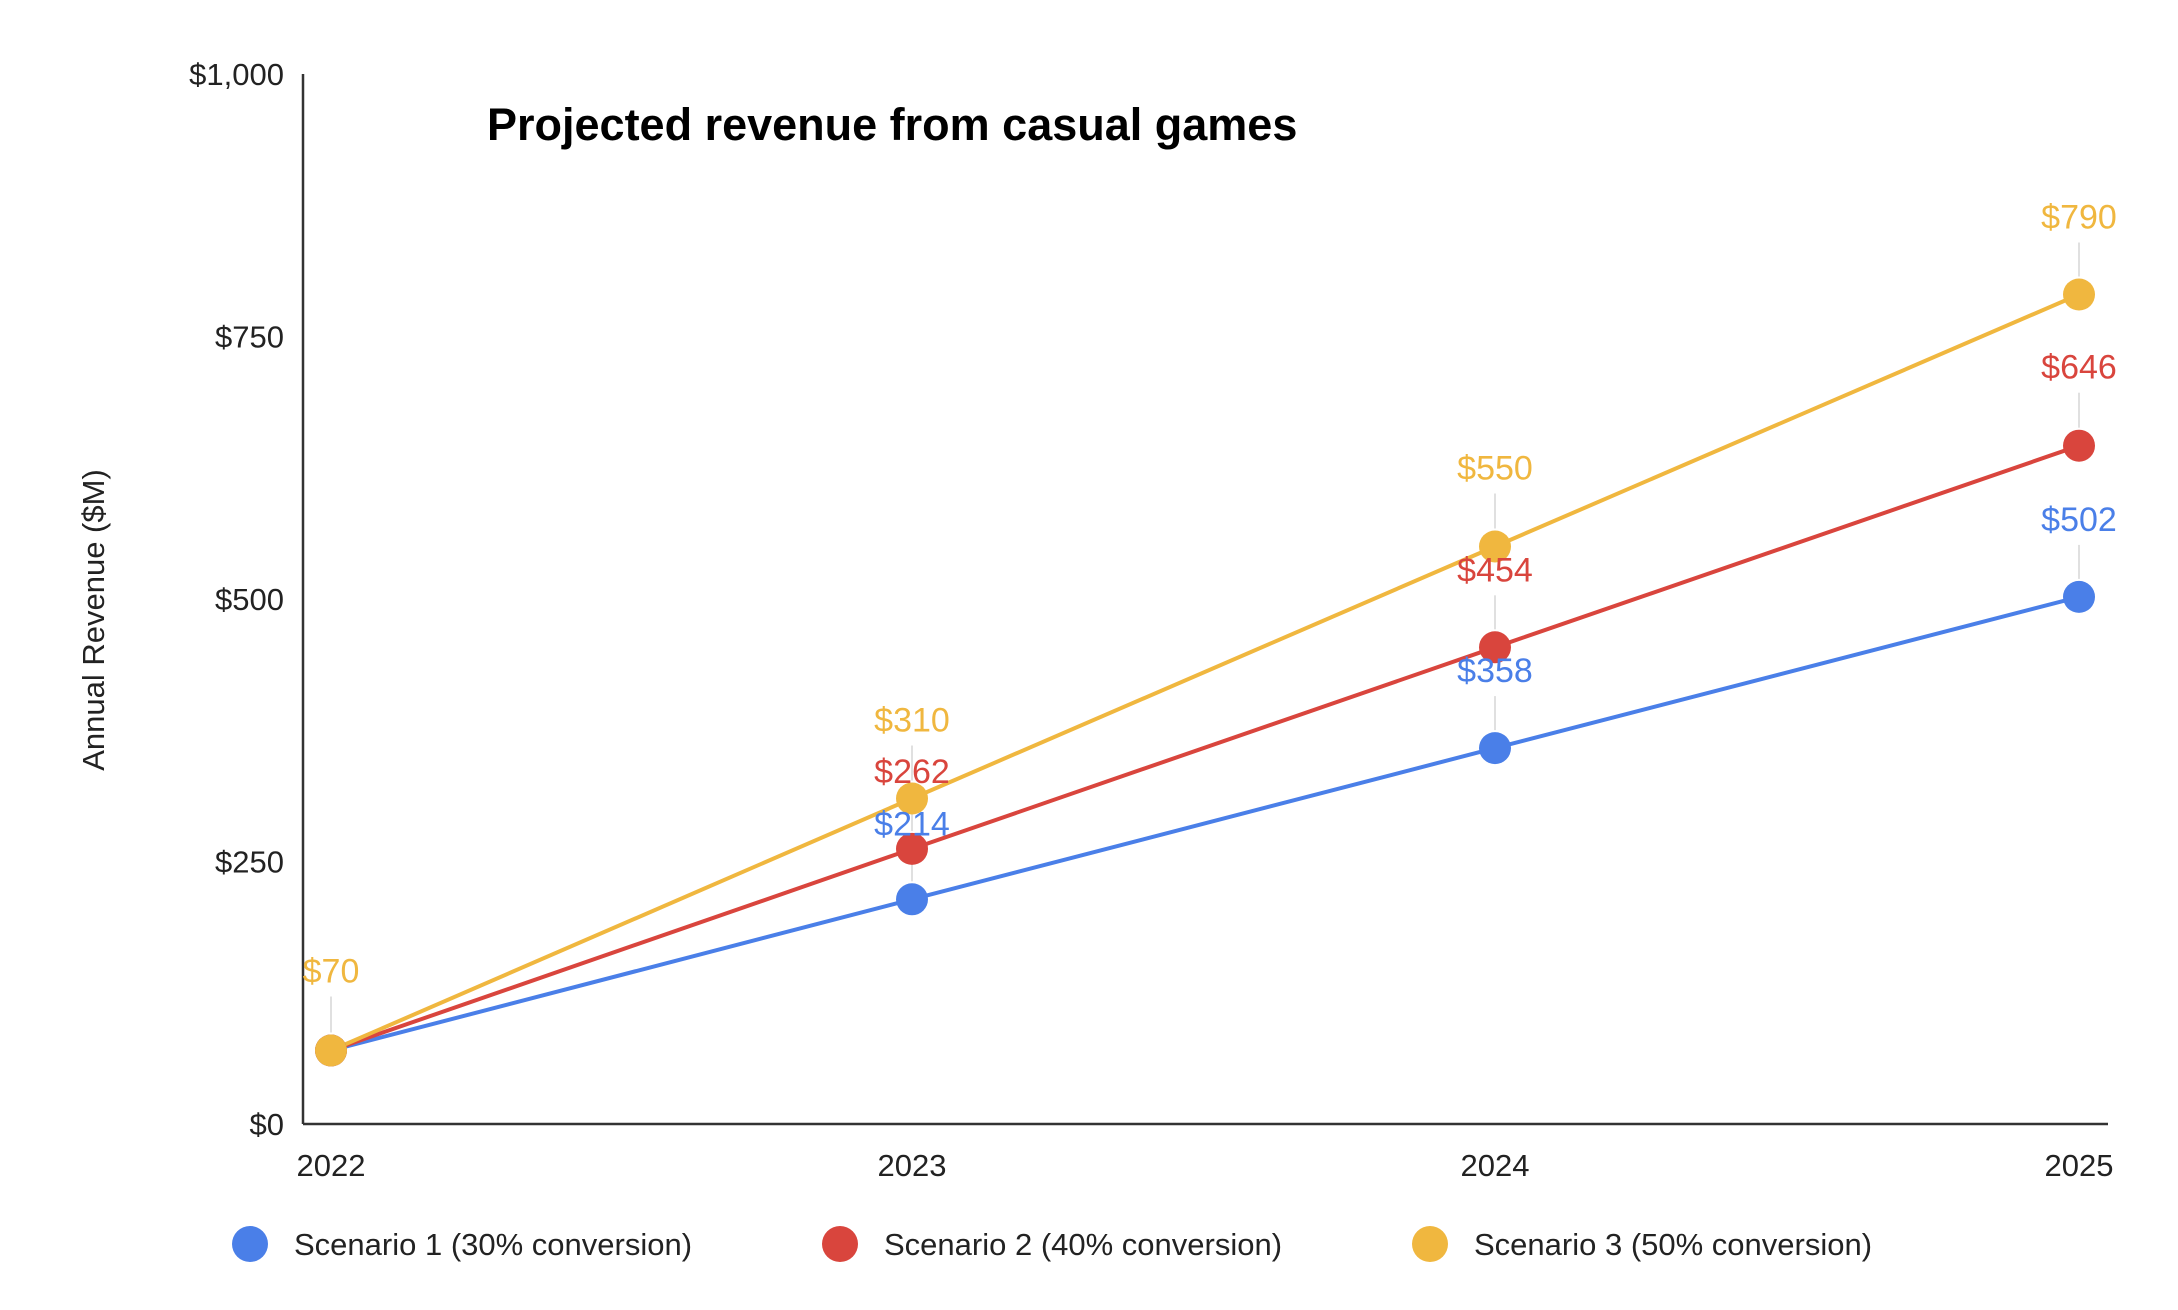 This screenshot has width=2178, height=1310. I want to click on y-tick-label: $500, so click(249, 599).